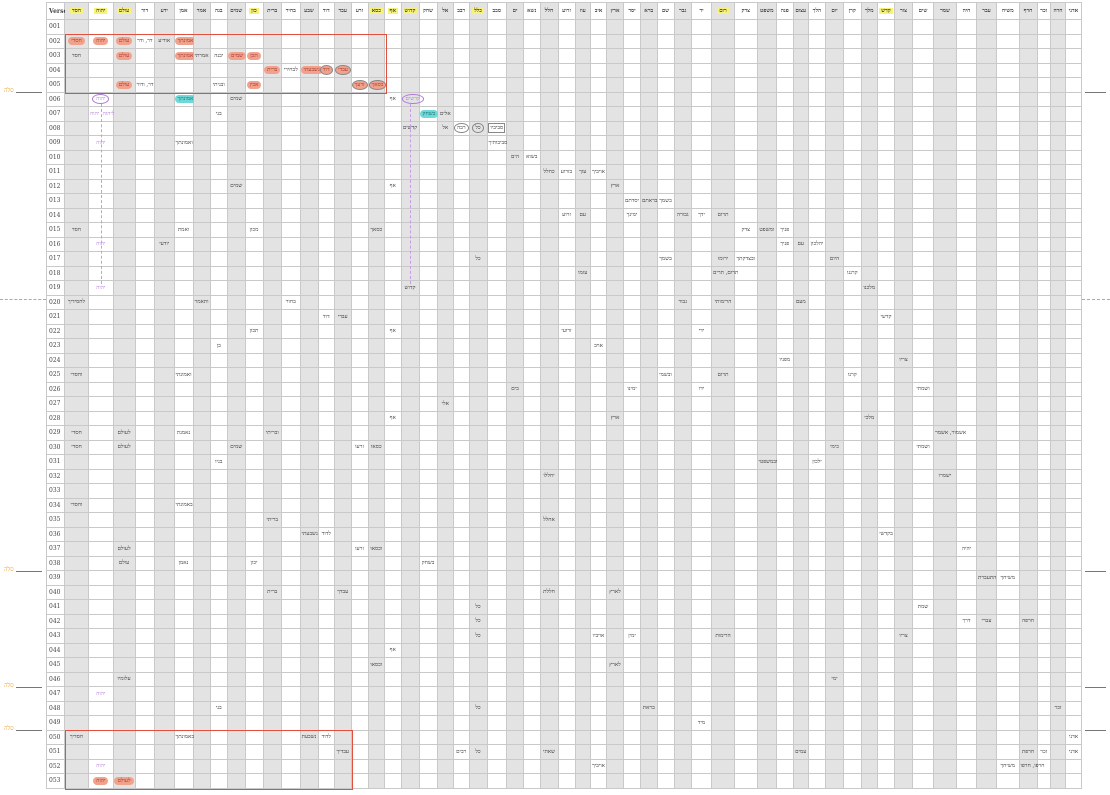  I want to click on word-token: זרוע, so click(566, 215).